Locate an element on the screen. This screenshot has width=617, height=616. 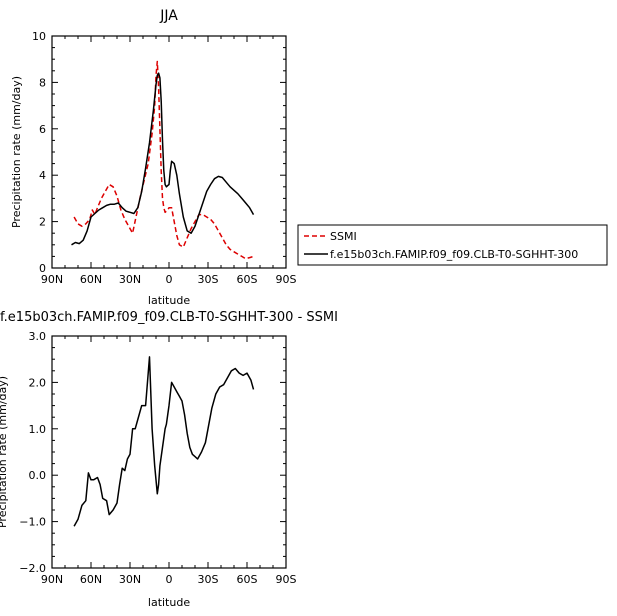
legend-box is located at coordinates (452, 245).